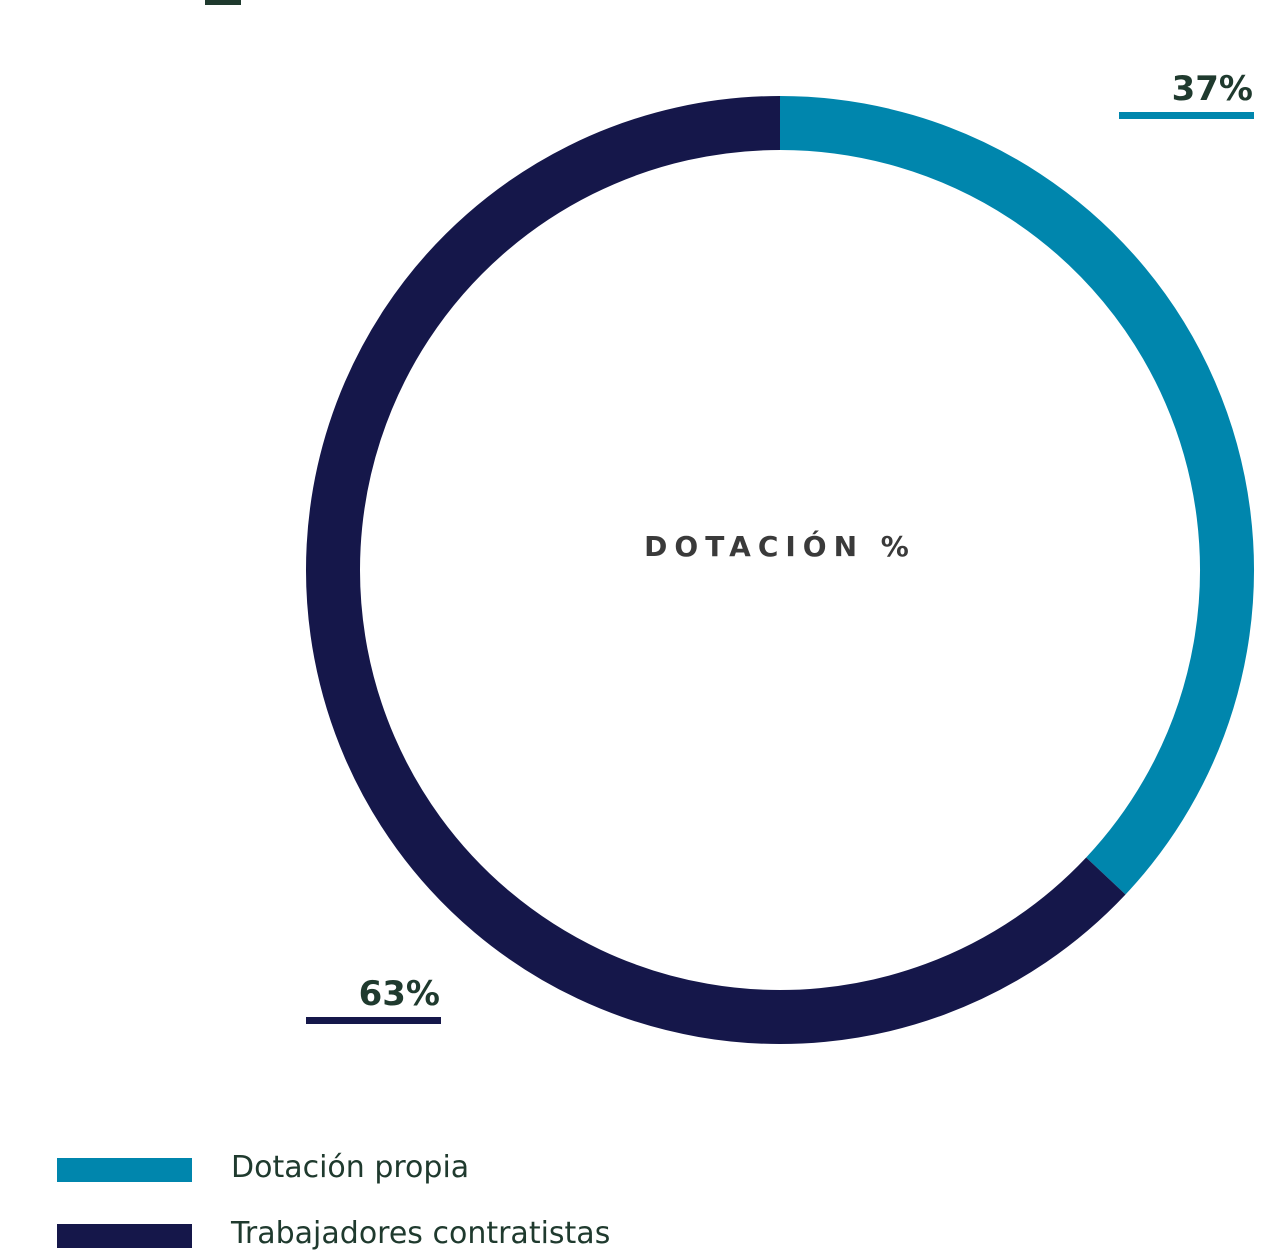  I want to click on slice-value-label: 37%, so click(1212, 89).